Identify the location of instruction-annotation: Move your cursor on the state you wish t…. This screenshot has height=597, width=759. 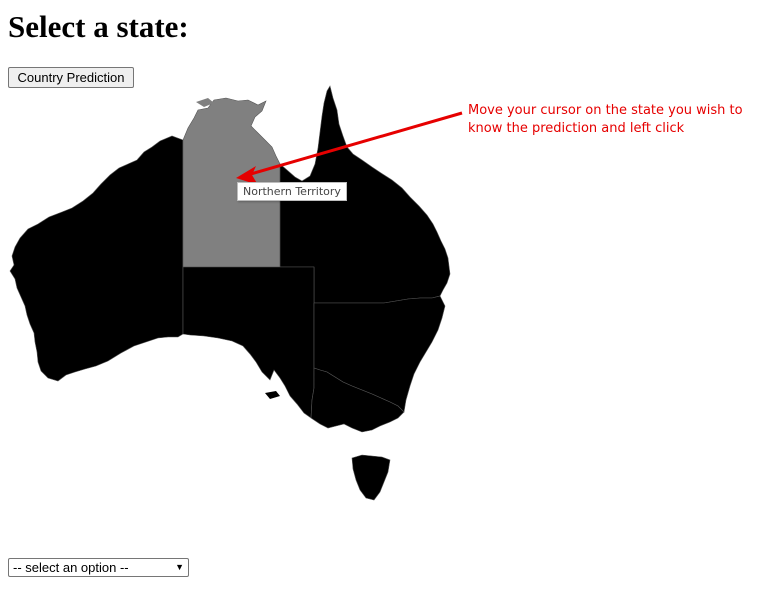
(605, 119).